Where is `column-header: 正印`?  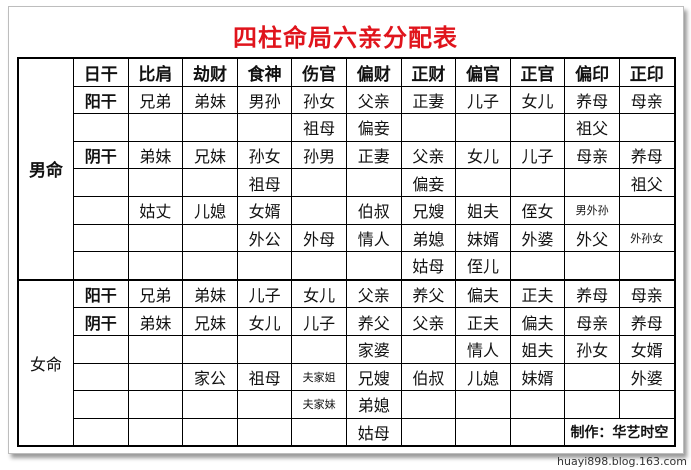 column-header: 正印 is located at coordinates (647, 72).